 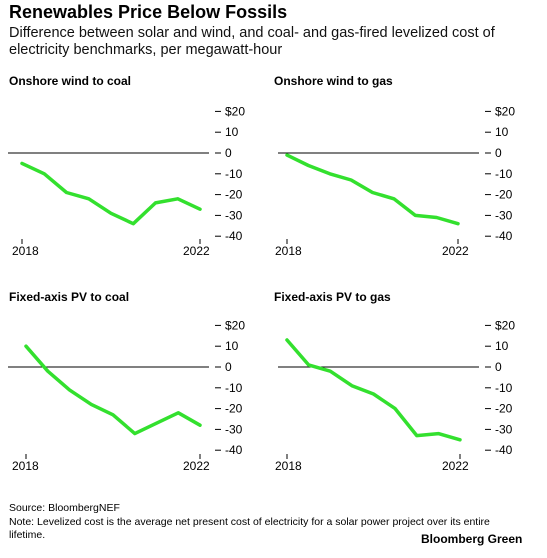 What do you see at coordinates (333, 81) in the screenshot?
I see `panel-title-wind-gas: Onshore wind to gas` at bounding box center [333, 81].